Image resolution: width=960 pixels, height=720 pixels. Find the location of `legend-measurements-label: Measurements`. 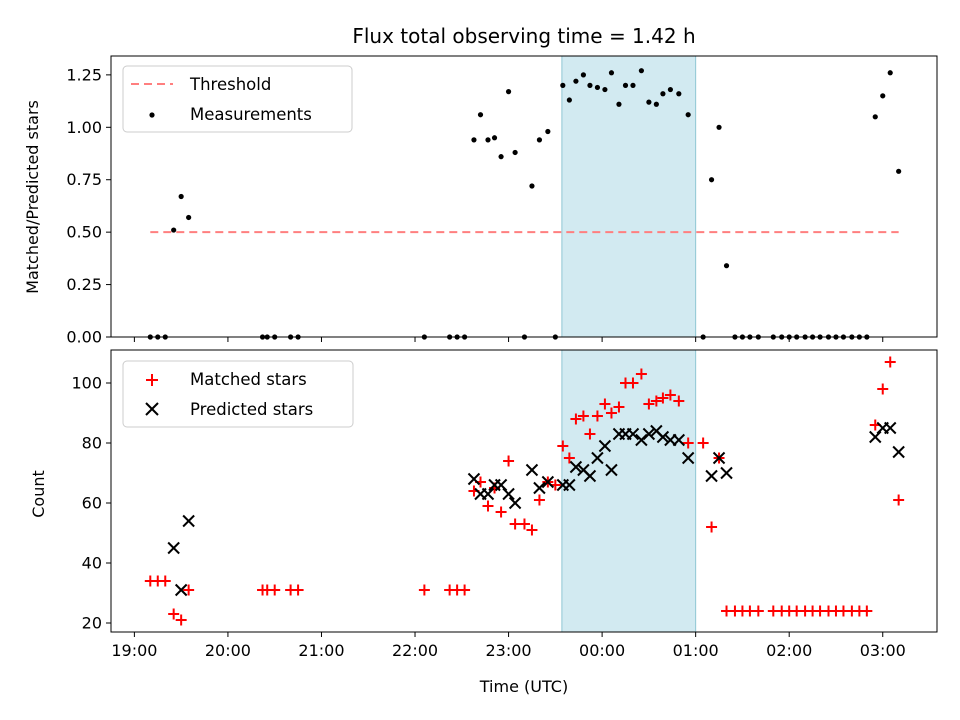

legend-measurements-label: Measurements is located at coordinates (251, 114).